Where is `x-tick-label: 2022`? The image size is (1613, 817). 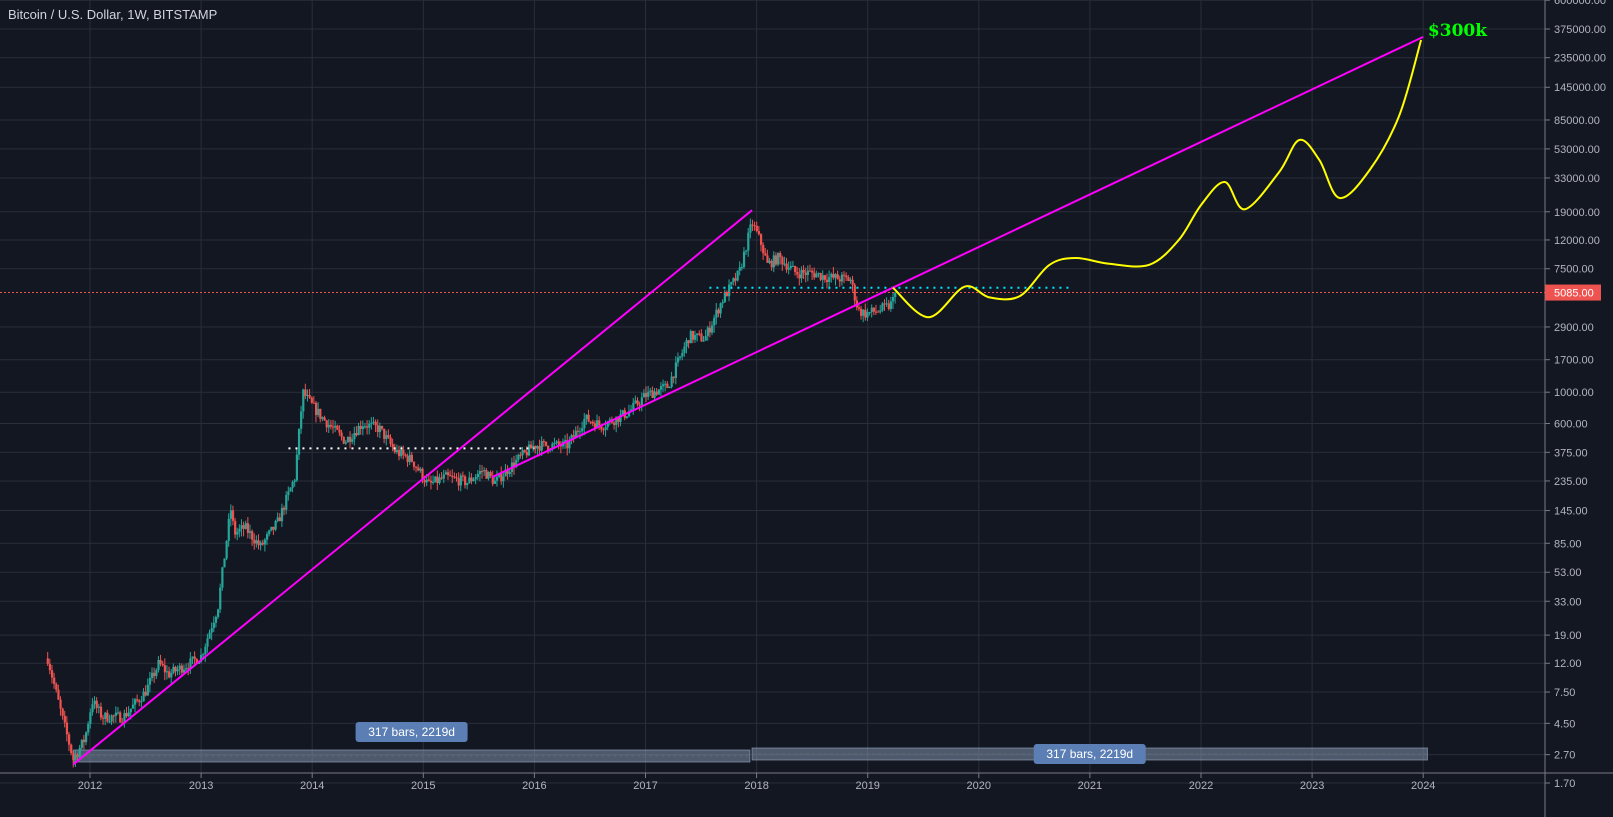
x-tick-label: 2022 is located at coordinates (1201, 786).